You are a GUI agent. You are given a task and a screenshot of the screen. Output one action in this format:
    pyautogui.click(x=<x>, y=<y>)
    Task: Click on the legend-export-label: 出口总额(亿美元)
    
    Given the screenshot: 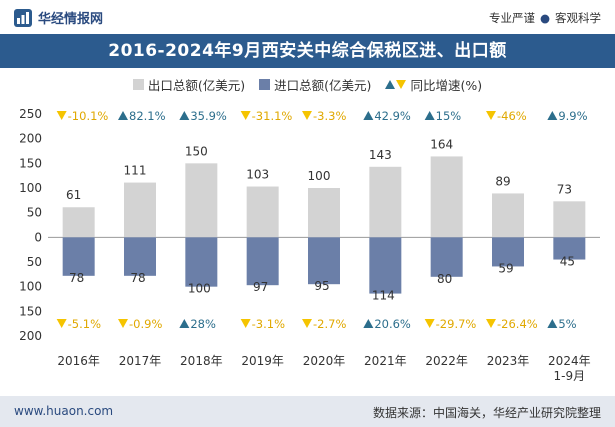 What is the action you would take?
    pyautogui.click(x=196, y=85)
    